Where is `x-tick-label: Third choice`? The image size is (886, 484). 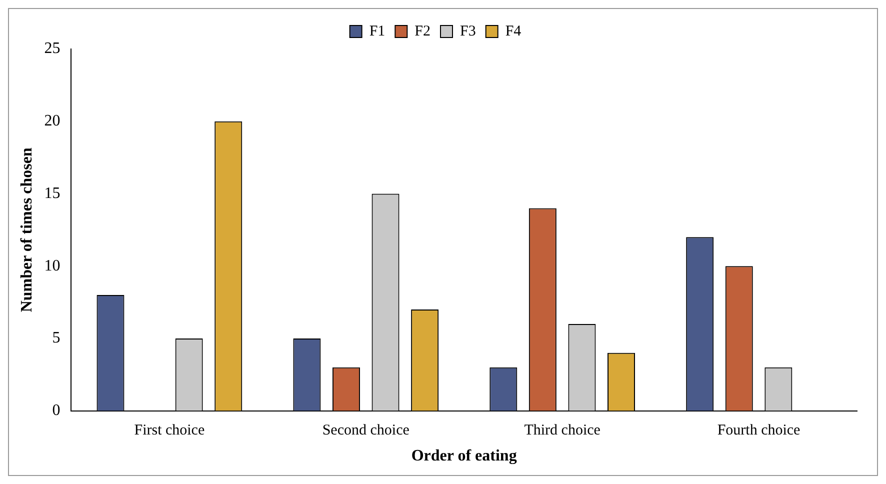 x-tick-label: Third choice is located at coordinates (562, 430).